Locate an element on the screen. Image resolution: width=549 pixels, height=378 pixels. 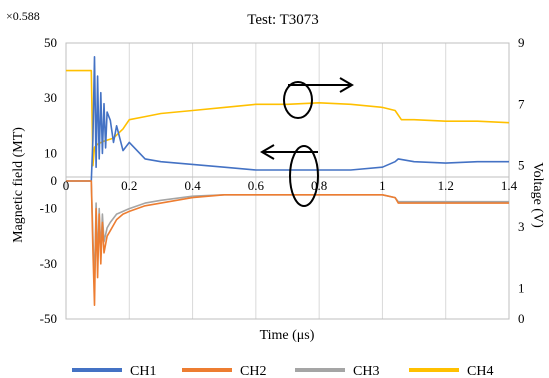
legend-label: CH1 is located at coordinates (143, 371).